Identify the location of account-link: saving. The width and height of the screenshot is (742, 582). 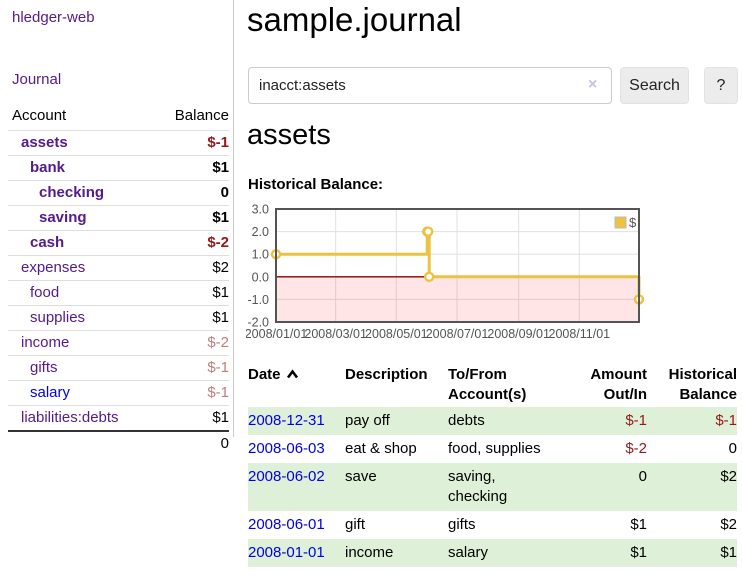
(63, 217).